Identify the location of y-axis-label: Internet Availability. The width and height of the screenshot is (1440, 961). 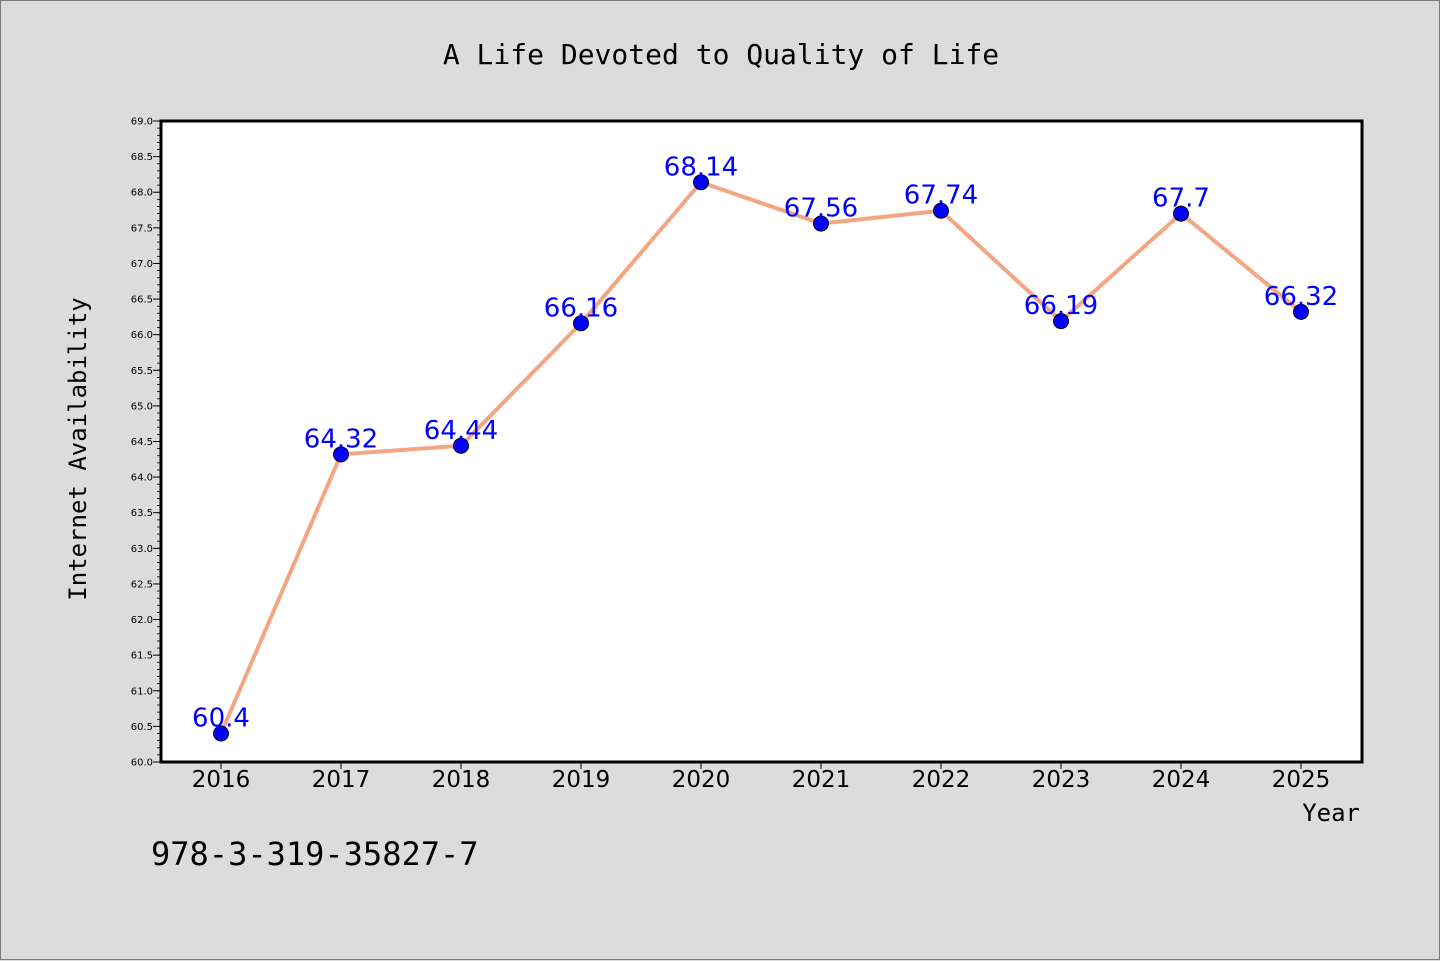
(78, 448).